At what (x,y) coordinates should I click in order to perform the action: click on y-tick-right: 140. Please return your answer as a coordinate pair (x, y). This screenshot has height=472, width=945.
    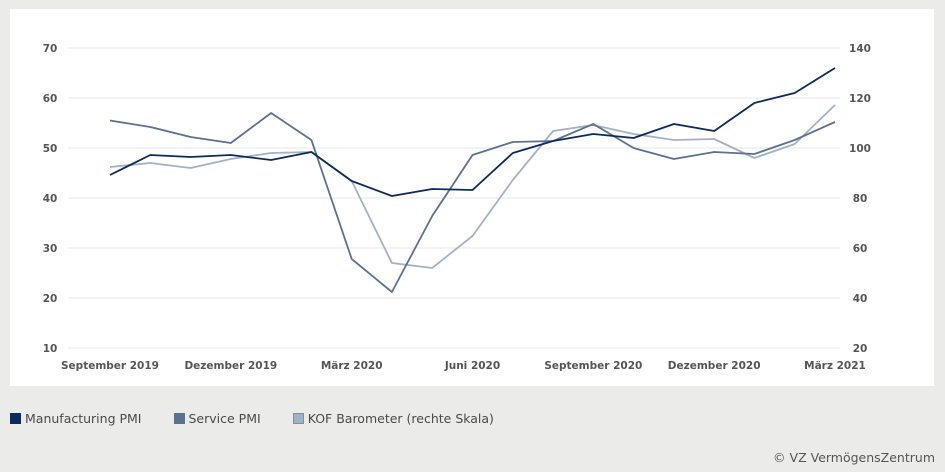
    Looking at the image, I should click on (860, 49).